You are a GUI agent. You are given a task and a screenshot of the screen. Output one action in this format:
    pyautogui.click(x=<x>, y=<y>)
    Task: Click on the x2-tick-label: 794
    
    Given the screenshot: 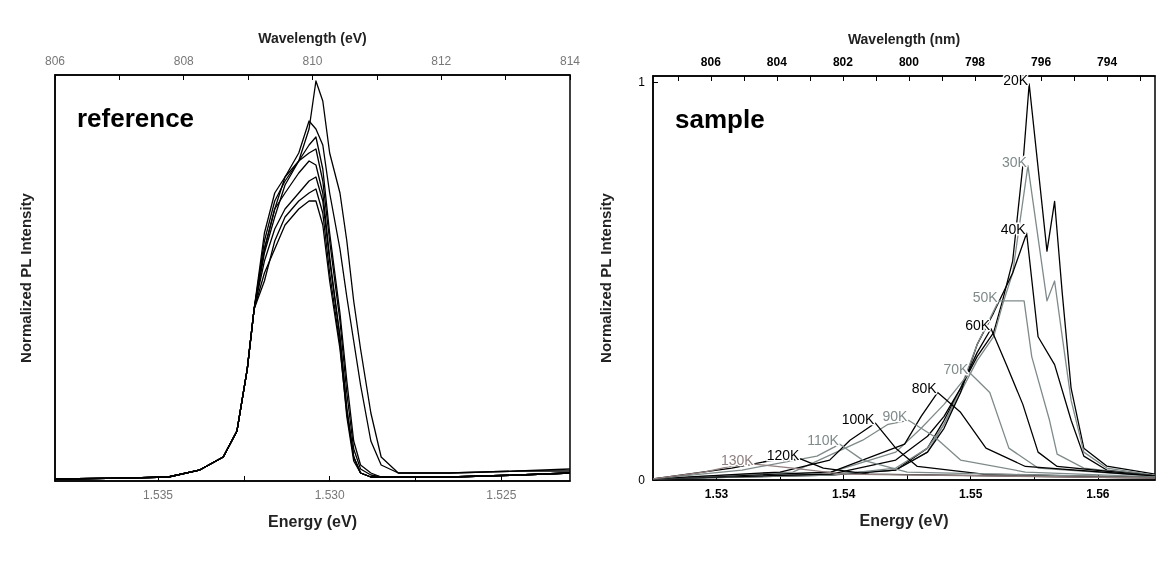 What is the action you would take?
    pyautogui.click(x=1107, y=62)
    